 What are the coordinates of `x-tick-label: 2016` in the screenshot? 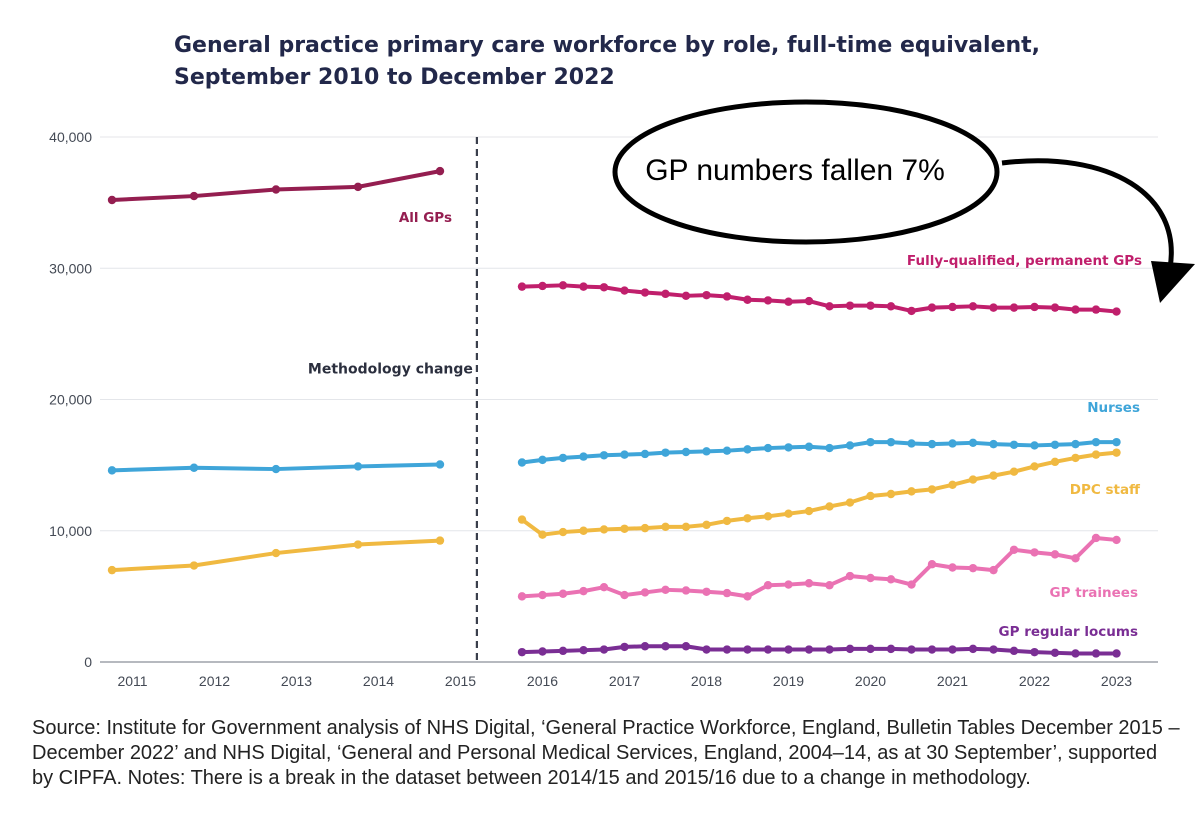 It's located at (542, 681).